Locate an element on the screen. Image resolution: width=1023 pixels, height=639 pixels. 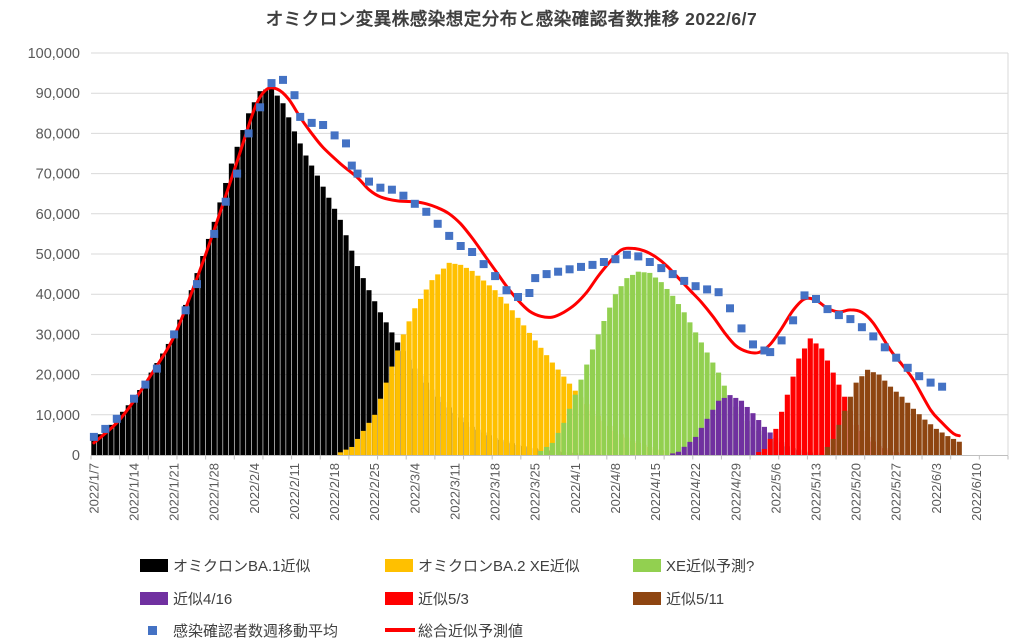
y-tick-label: 40,000 is located at coordinates (58, 295).